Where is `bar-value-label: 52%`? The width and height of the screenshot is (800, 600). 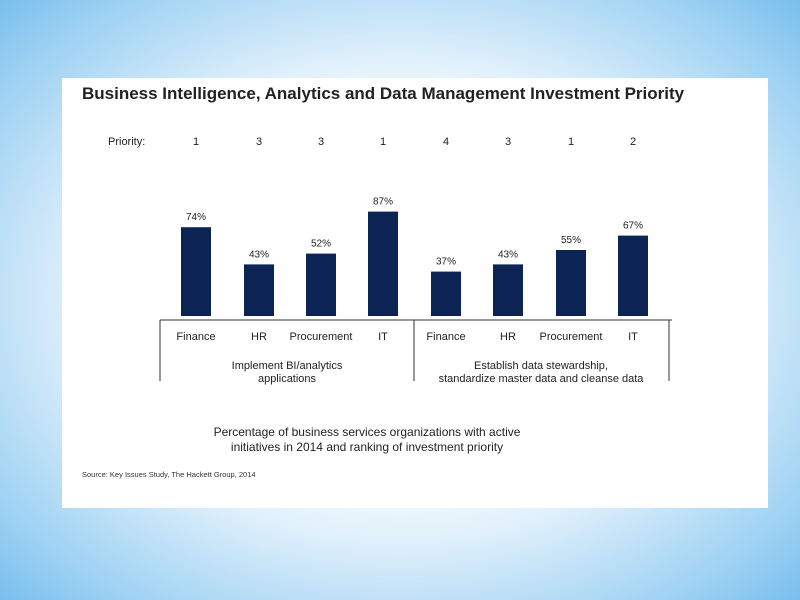 bar-value-label: 52% is located at coordinates (321, 244).